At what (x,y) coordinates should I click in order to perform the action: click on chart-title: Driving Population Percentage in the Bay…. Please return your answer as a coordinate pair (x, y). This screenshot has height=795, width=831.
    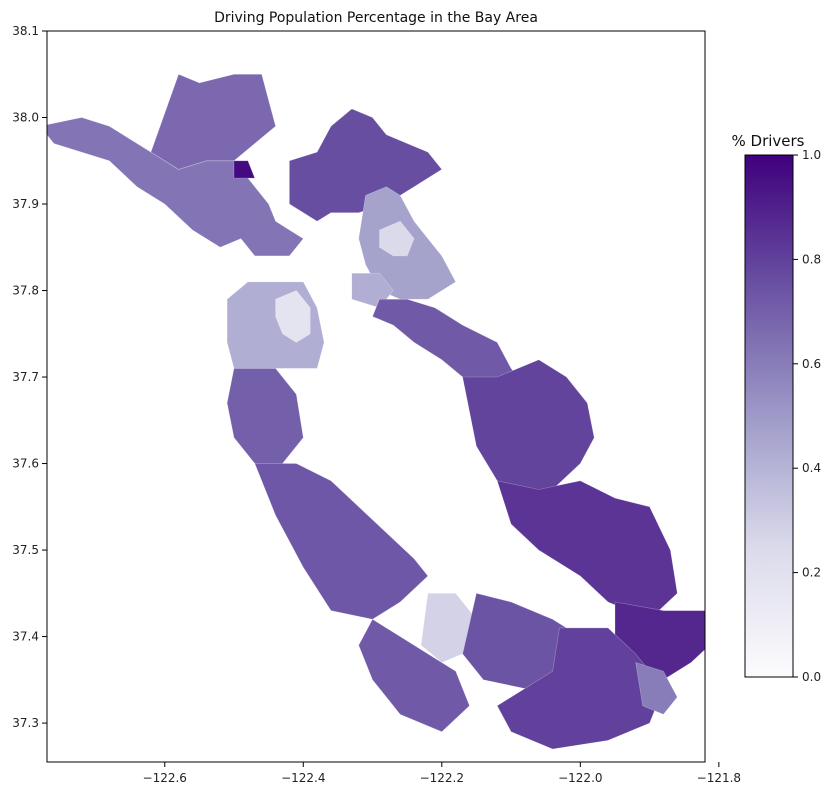
    Looking at the image, I should click on (376, 18).